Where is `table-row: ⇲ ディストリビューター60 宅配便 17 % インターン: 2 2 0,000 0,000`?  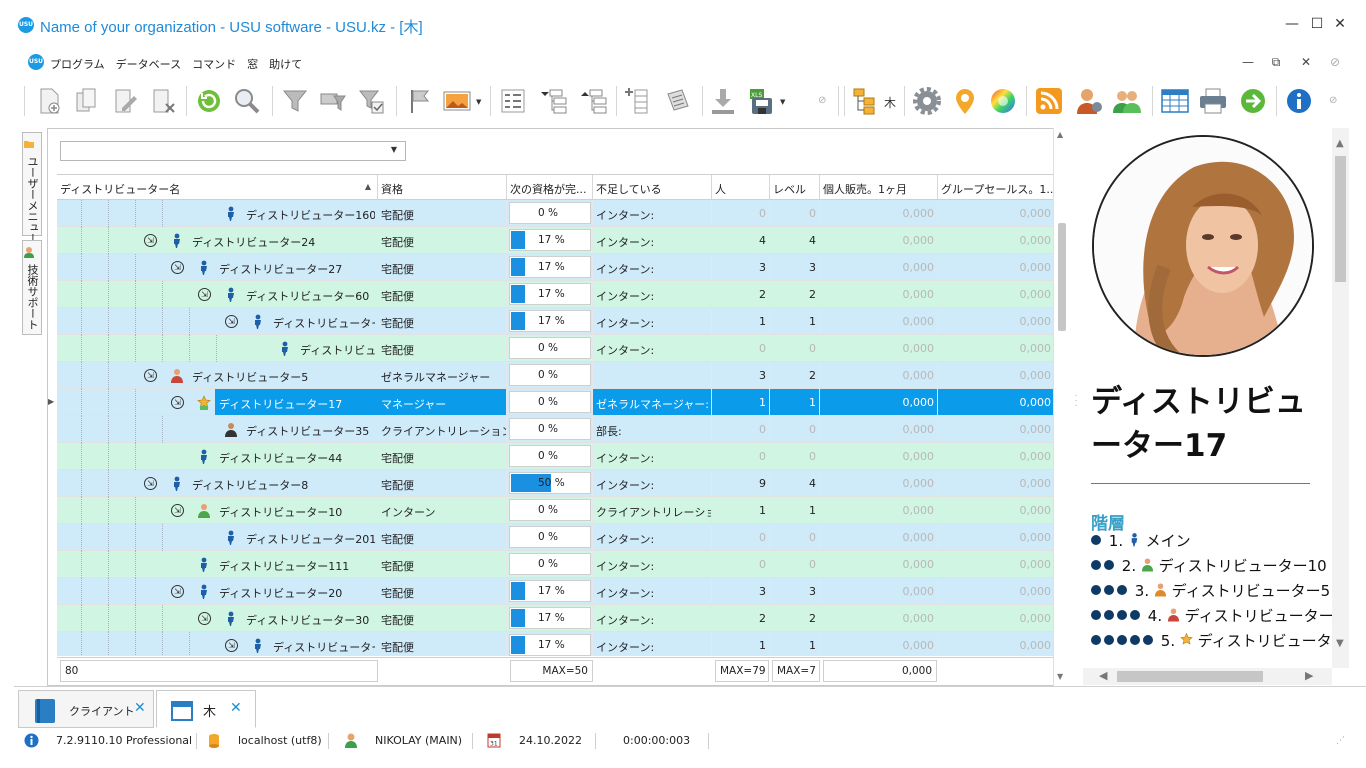 table-row: ⇲ ディストリビューター60 宅配便 17 % インターン: 2 2 0,000 0,000 is located at coordinates (555, 294).